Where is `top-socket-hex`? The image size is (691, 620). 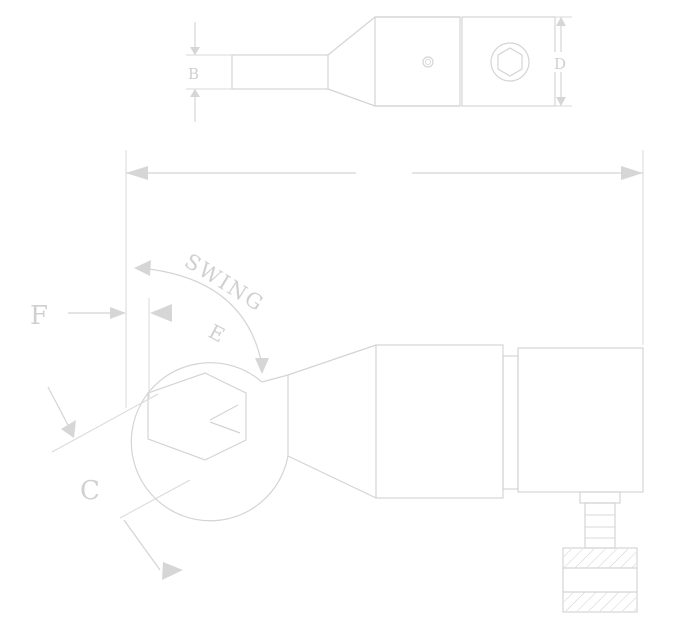
top-socket-hex is located at coordinates (510, 62).